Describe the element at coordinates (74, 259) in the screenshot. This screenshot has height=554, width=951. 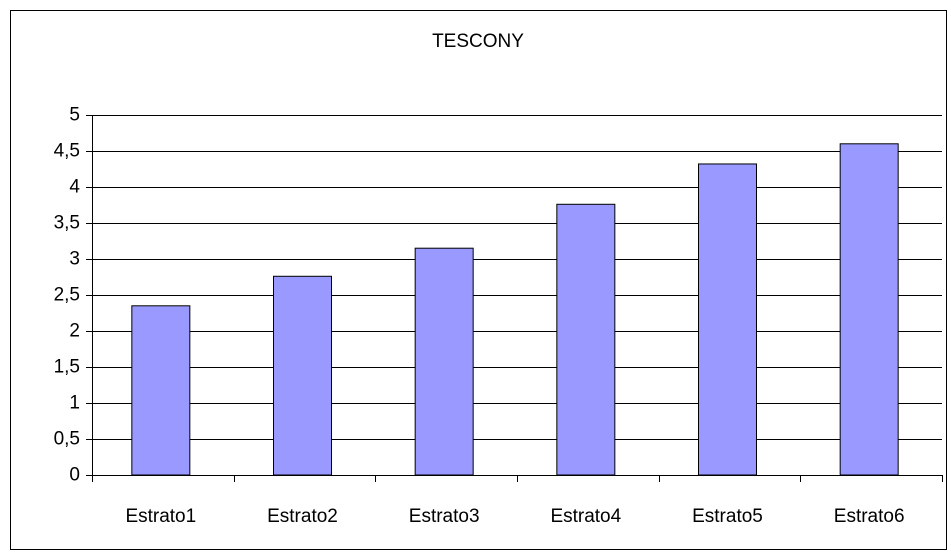
I see `y-tick-label: 3` at that location.